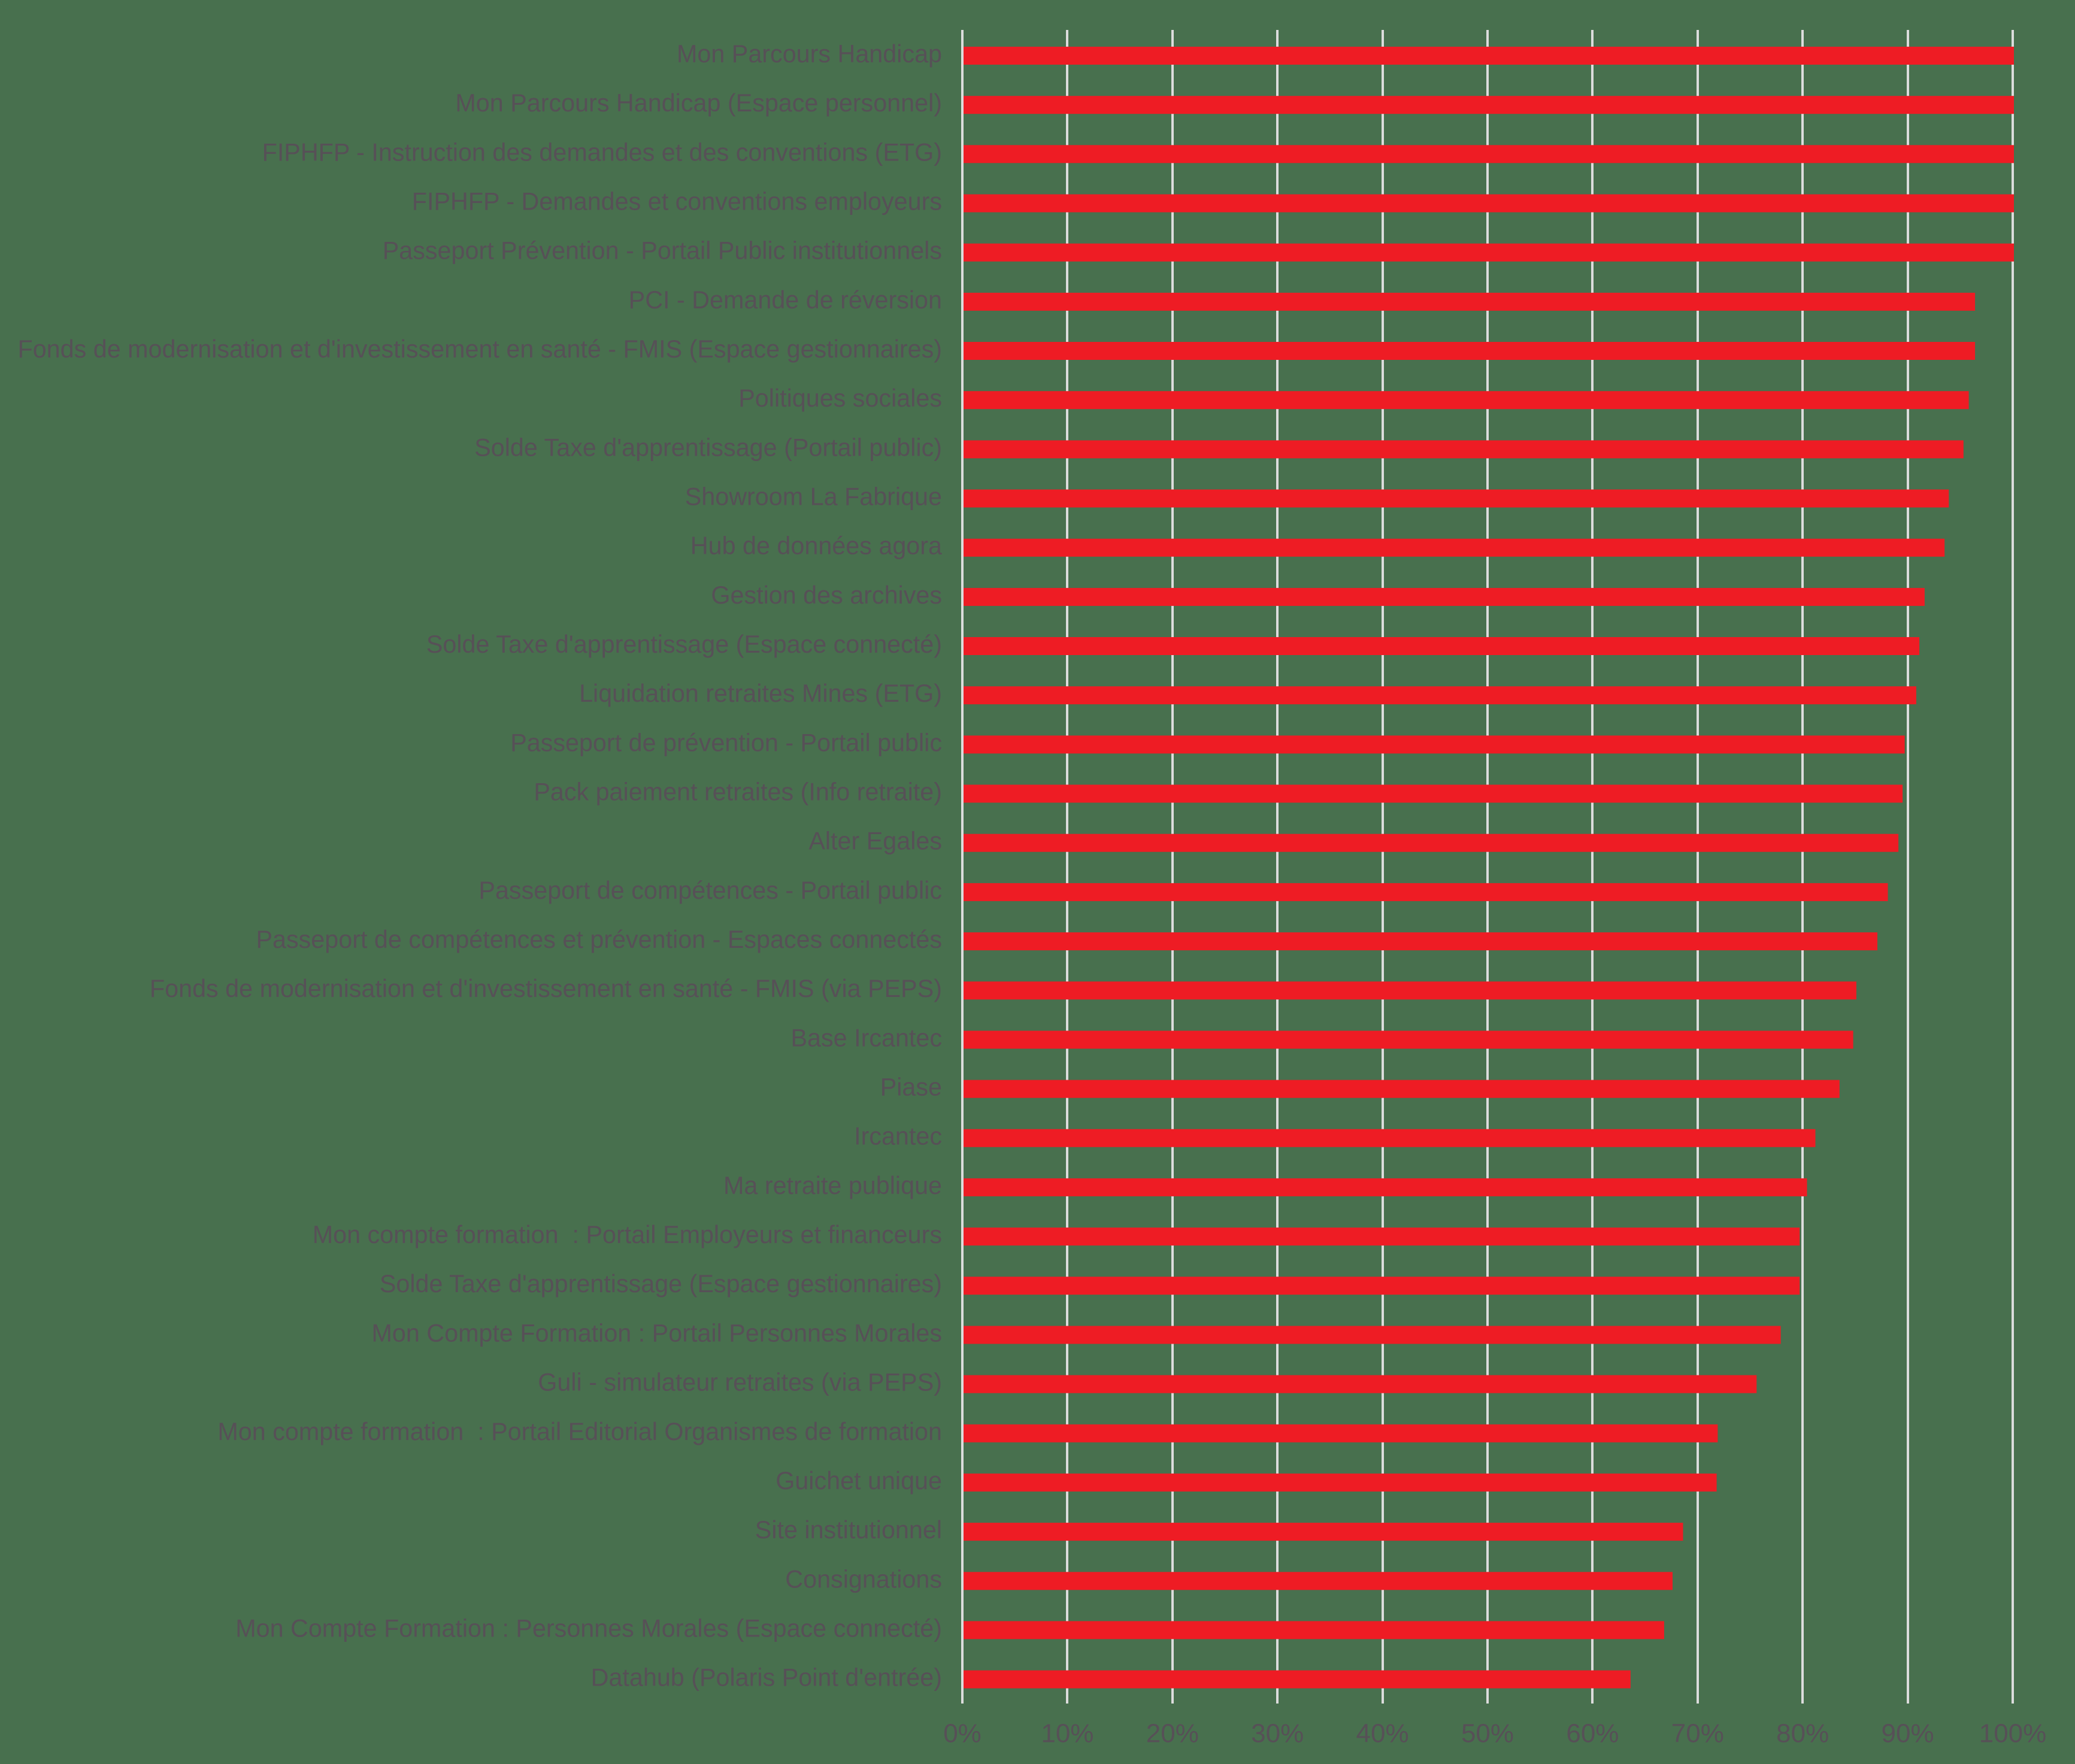 The height and width of the screenshot is (1764, 2075). I want to click on svg-text: Mon Parcours Handicap, so click(809, 54).